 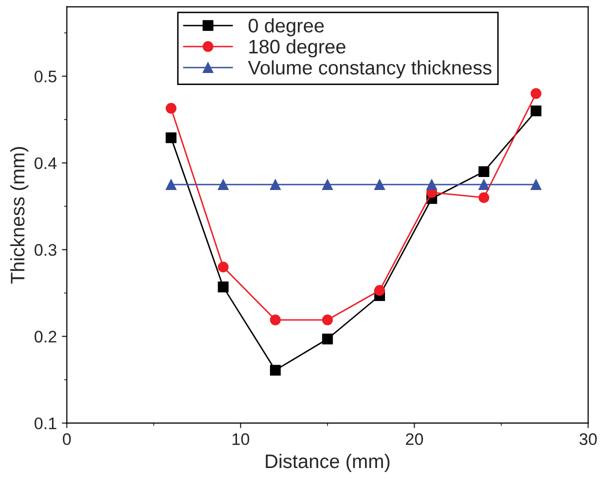 I want to click on legend-label: 0 degree, so click(x=286, y=27).